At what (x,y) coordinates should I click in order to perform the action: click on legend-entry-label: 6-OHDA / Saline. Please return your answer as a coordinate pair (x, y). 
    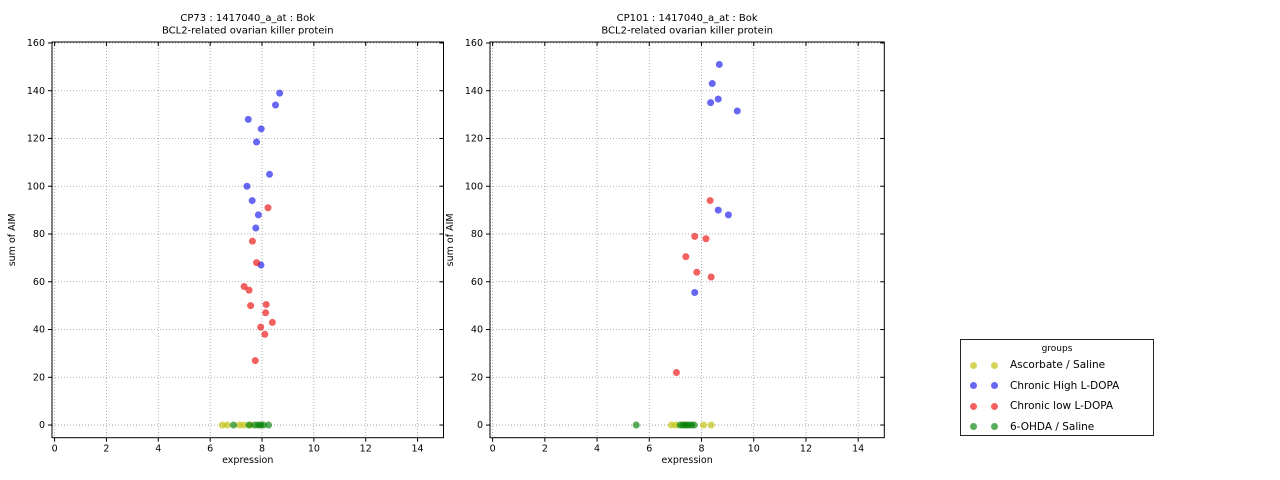
    Looking at the image, I should click on (1052, 426).